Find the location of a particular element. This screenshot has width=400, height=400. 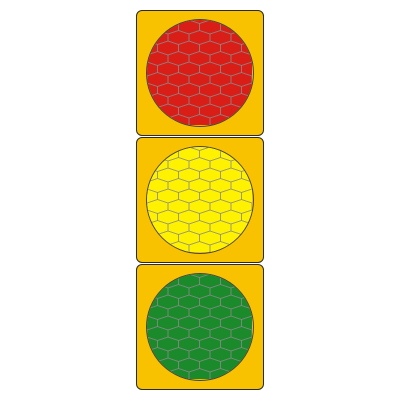

yellow-lamp-lens is located at coordinates (199, 199).